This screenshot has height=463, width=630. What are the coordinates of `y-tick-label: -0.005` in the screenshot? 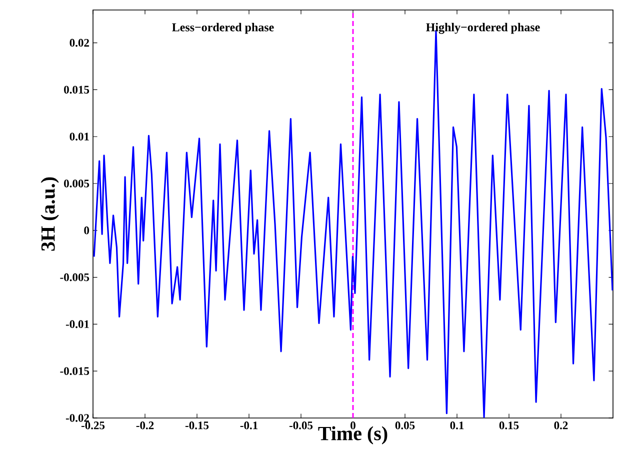 It's located at (75, 277).